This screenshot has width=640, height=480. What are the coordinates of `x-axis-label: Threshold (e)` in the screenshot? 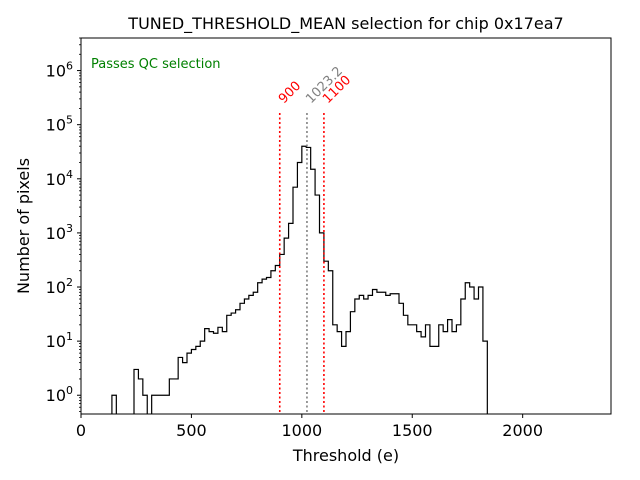 It's located at (345, 455).